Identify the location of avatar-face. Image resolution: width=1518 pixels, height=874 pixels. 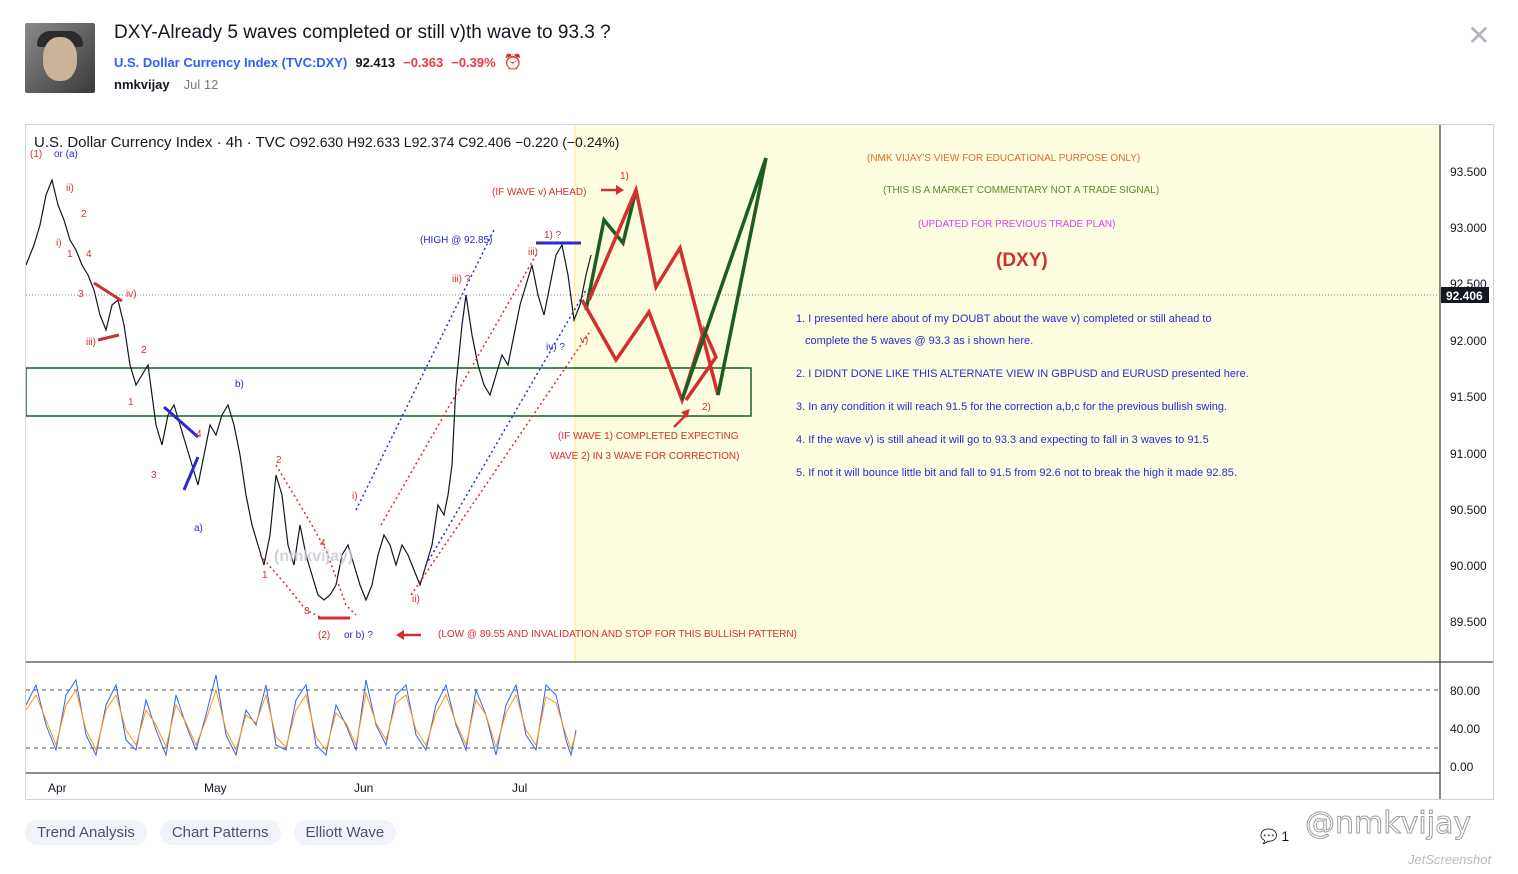
(60, 59).